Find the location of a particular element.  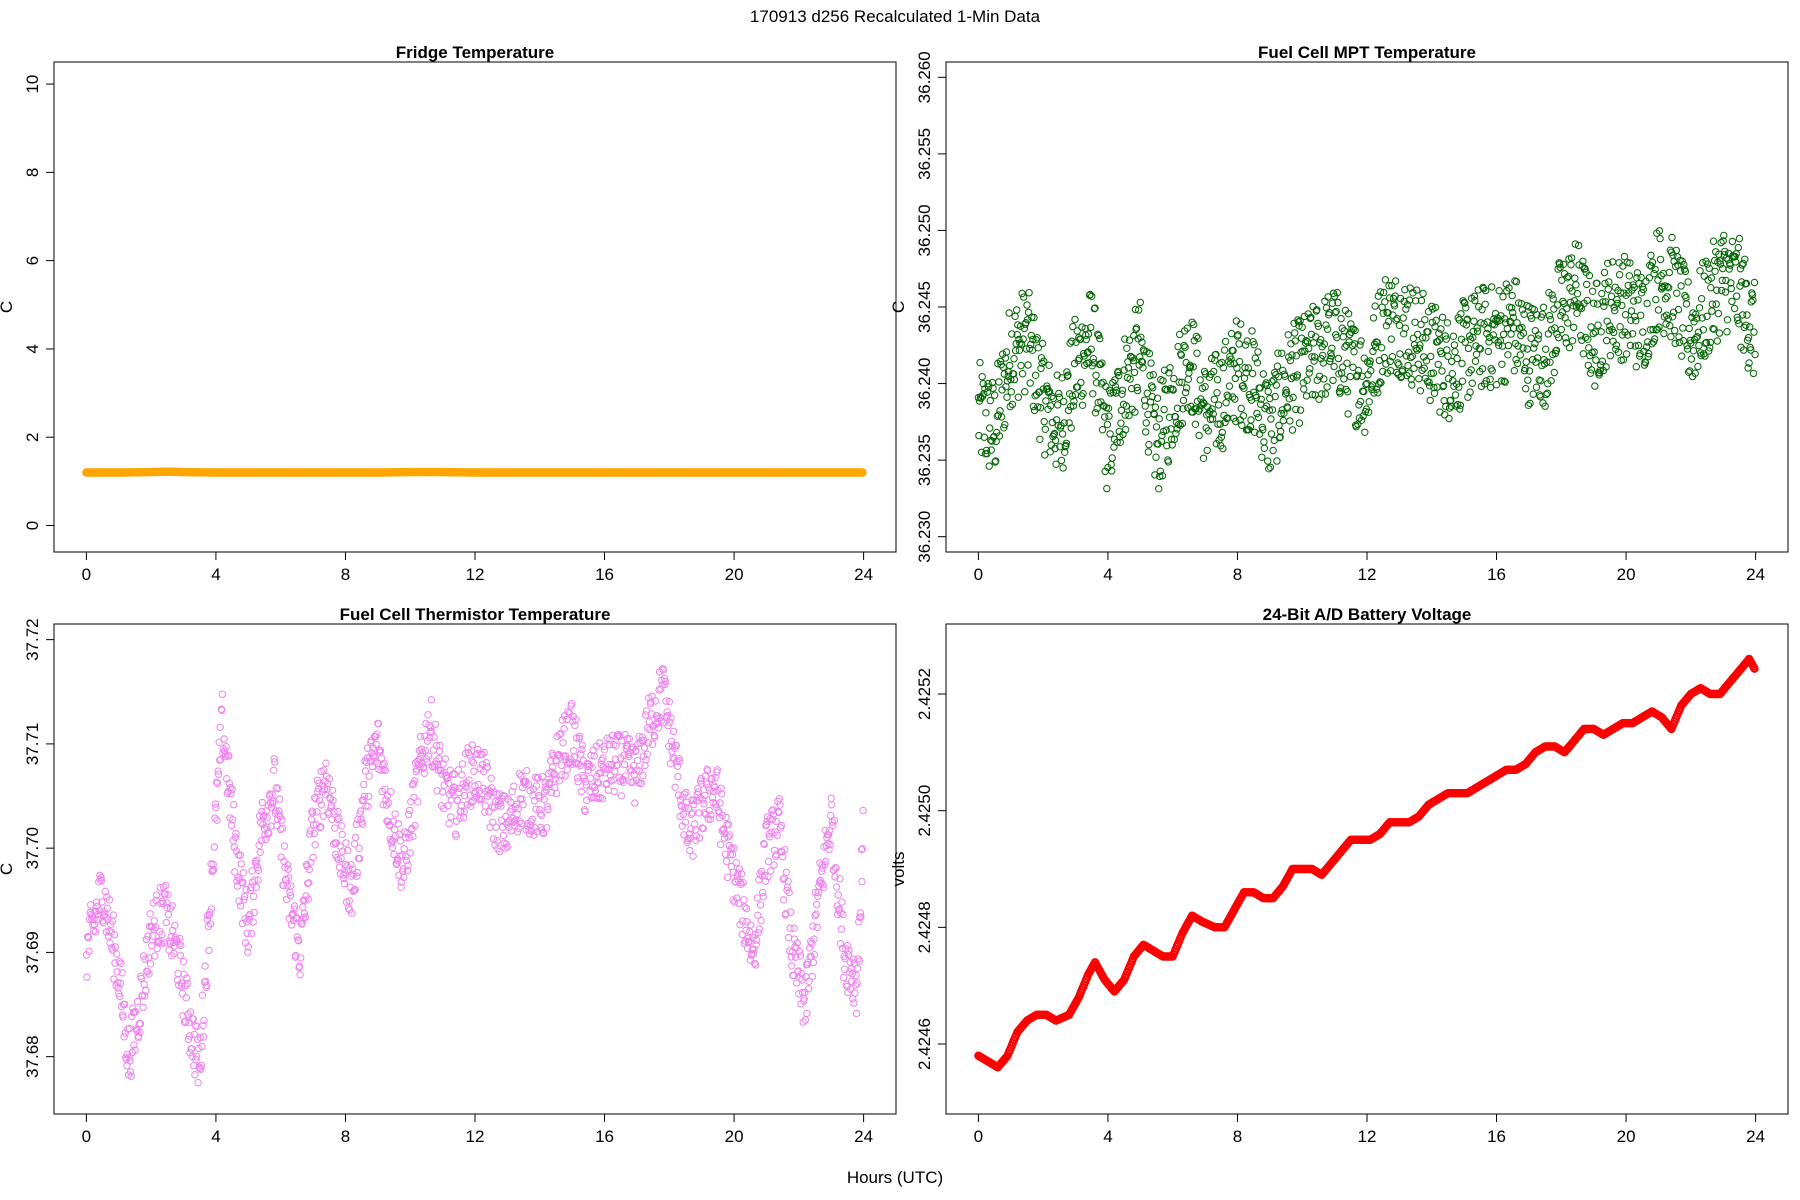

y-axis-label: C is located at coordinates (8, 869).